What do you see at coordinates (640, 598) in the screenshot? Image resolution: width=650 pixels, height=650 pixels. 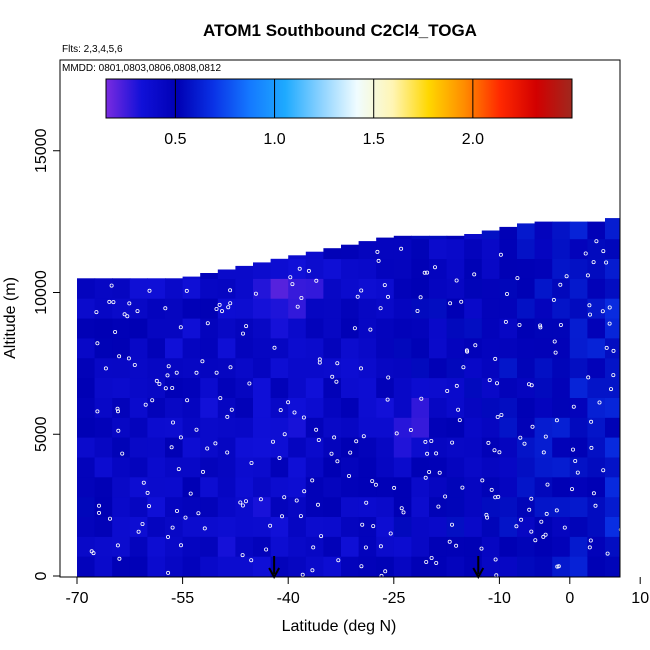 I see `x-tick-label: 10` at bounding box center [640, 598].